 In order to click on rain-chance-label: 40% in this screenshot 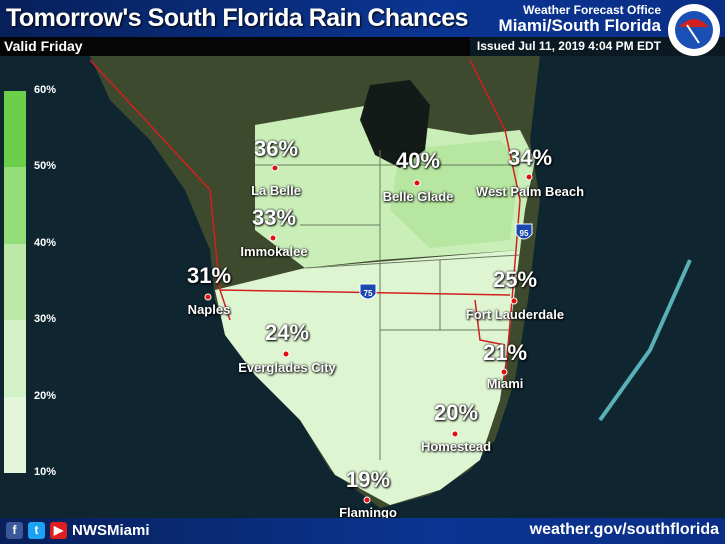, I will do `click(418, 160)`.